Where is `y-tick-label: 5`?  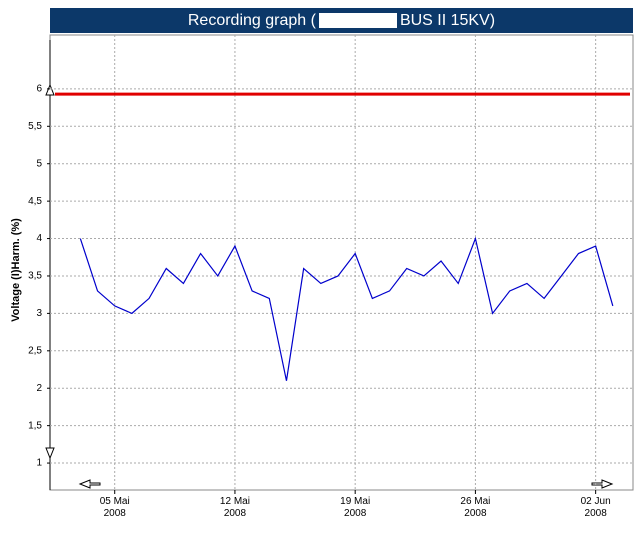 y-tick-label: 5 is located at coordinates (39, 163).